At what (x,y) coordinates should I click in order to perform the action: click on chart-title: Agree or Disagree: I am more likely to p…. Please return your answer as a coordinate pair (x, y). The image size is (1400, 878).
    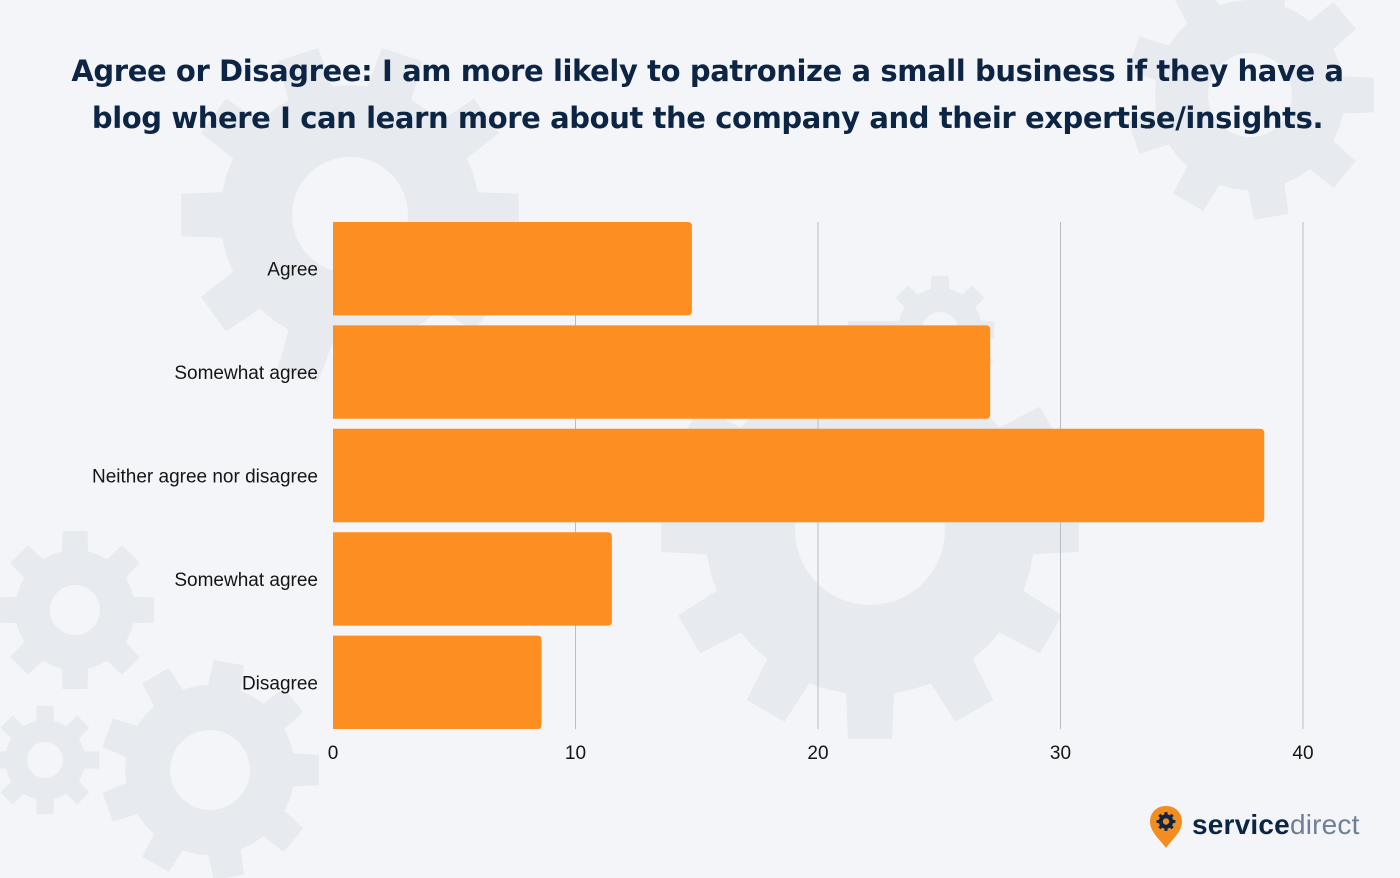
    Looking at the image, I should click on (707, 94).